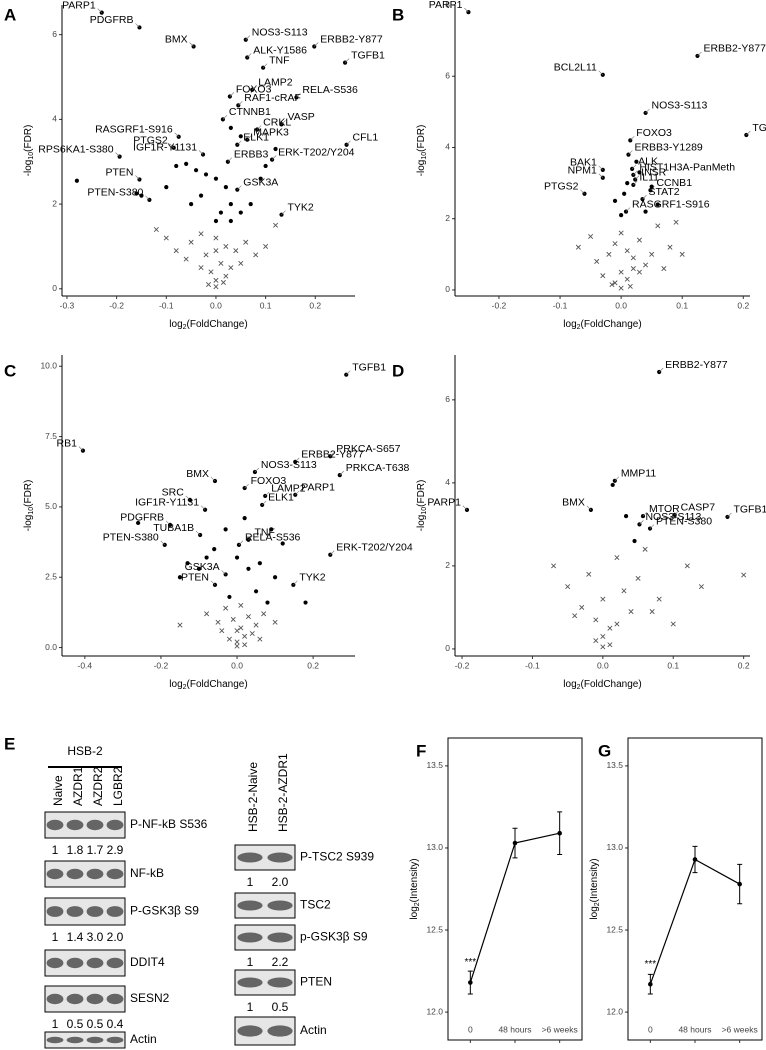 This screenshot has height=1050, width=766. What do you see at coordinates (269, 481) in the screenshot?
I see `point-label: FOXO3` at bounding box center [269, 481].